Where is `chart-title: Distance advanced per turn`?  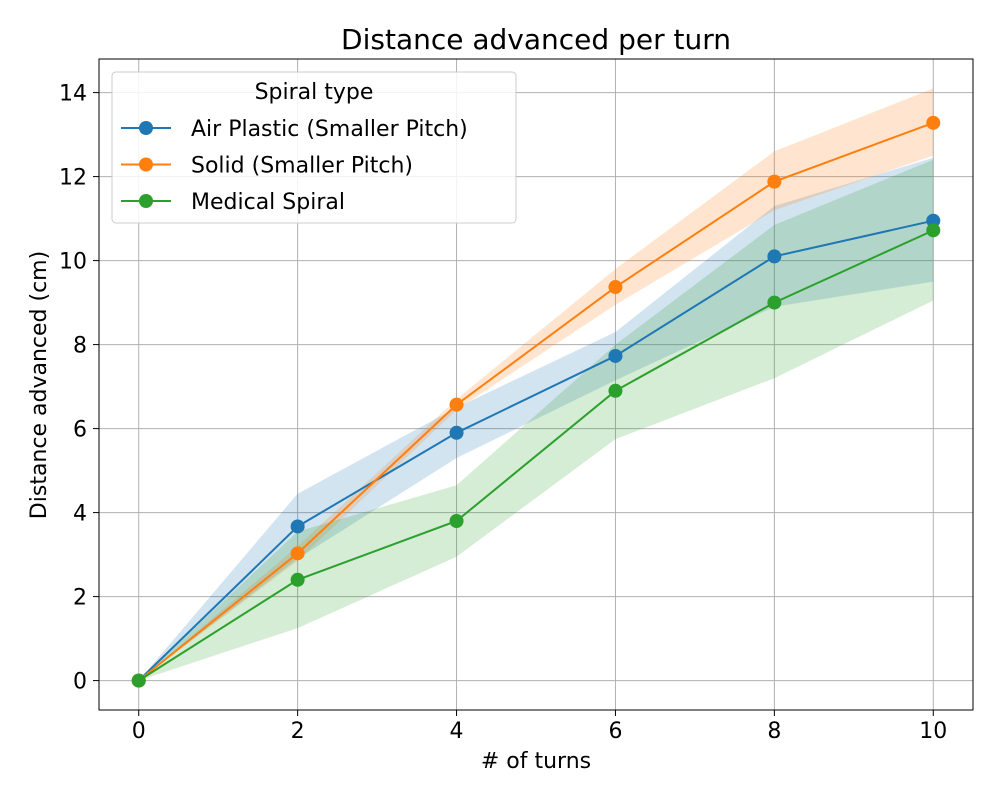
chart-title: Distance advanced per turn is located at coordinates (536, 39).